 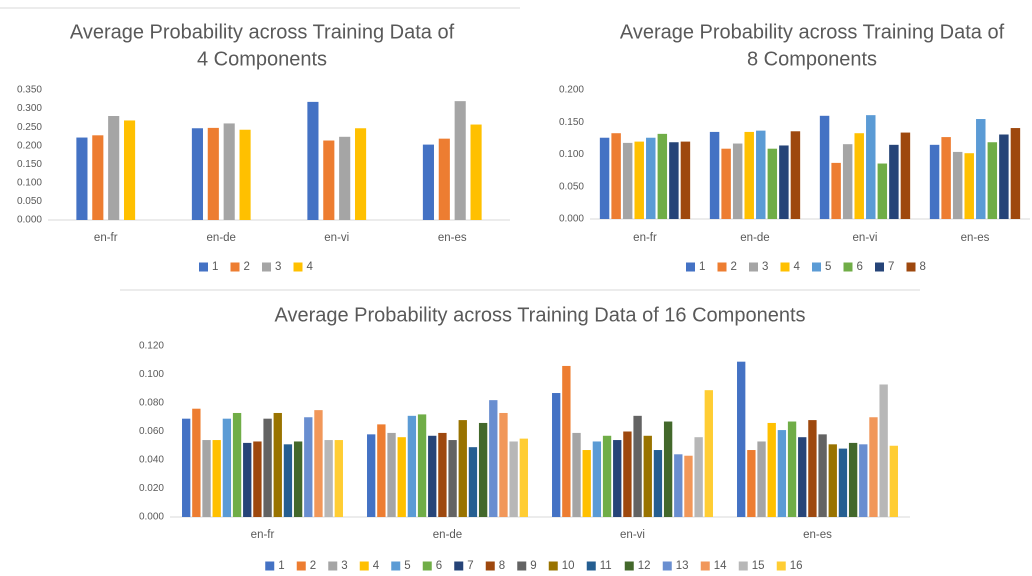 I want to click on y-tick-label: 0.350, so click(x=29, y=90).